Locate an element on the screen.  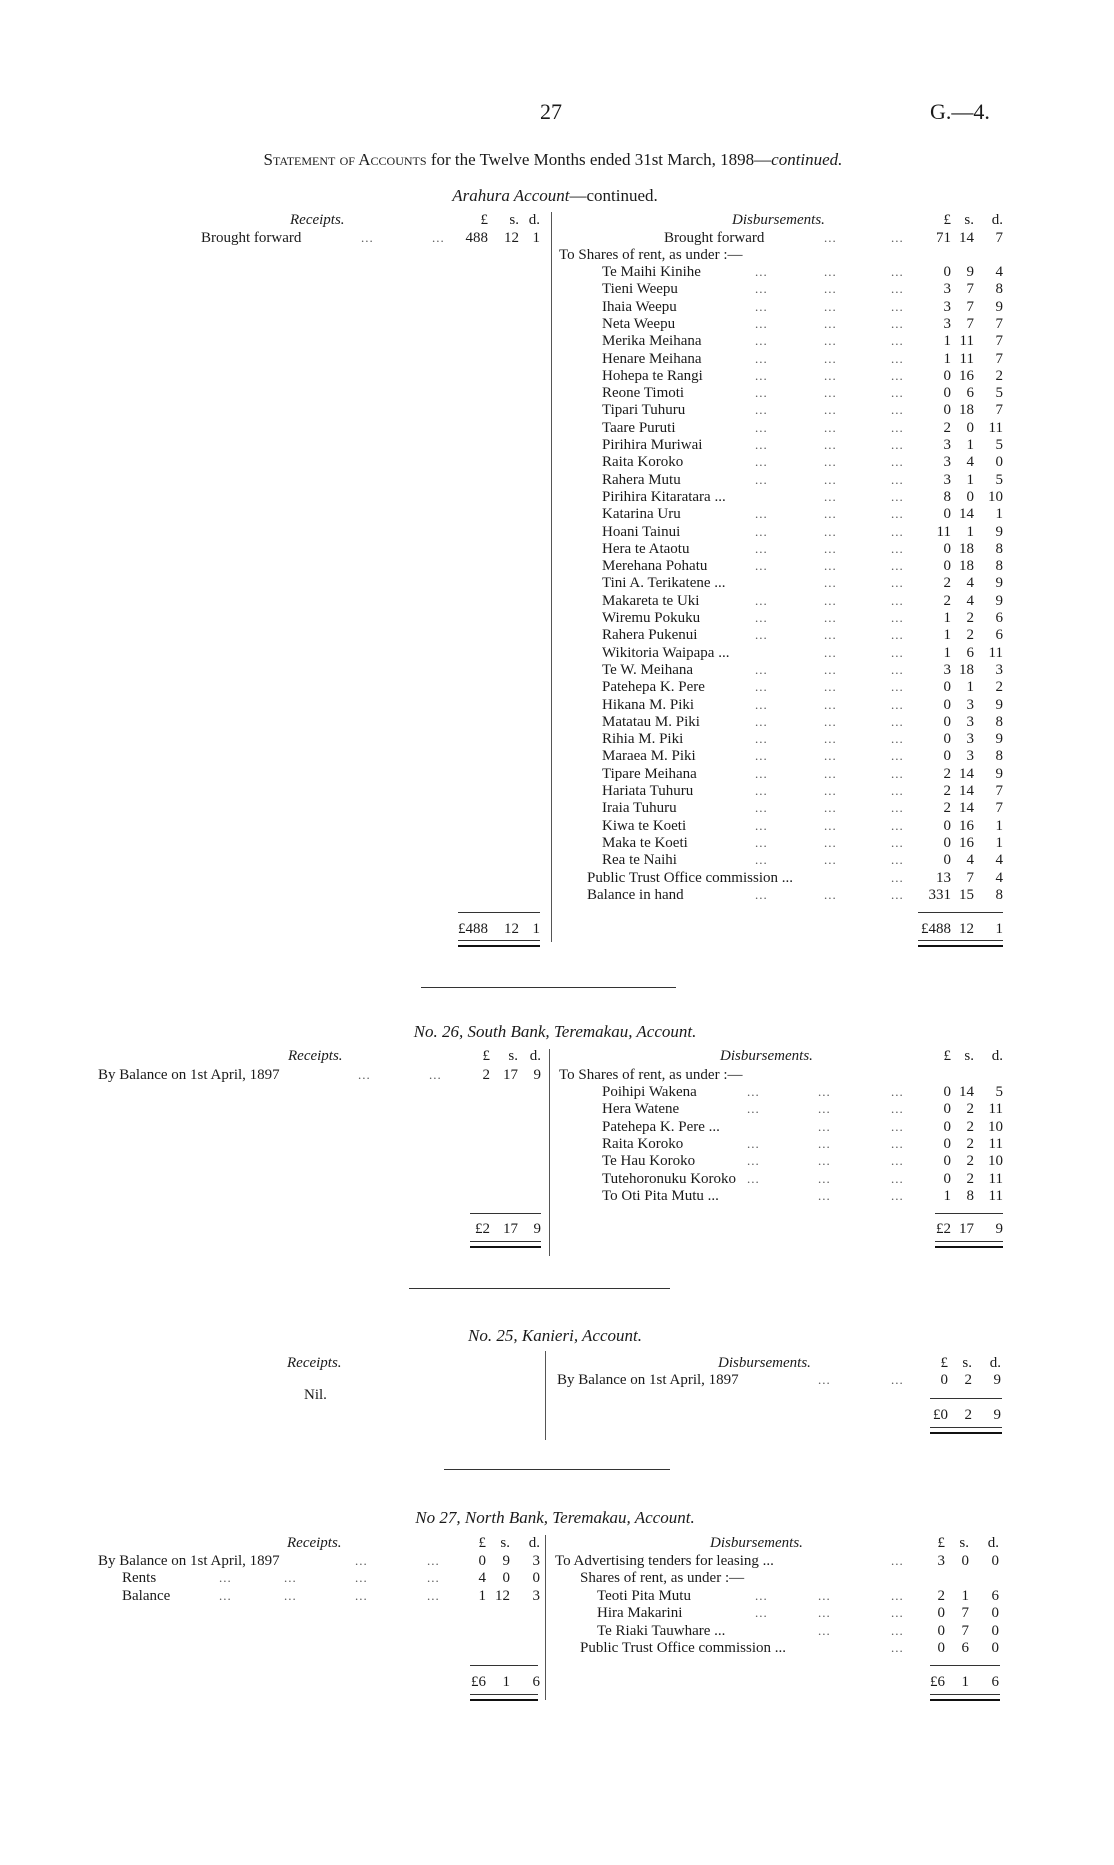
amount-shillings: 18 is located at coordinates (966, 566).